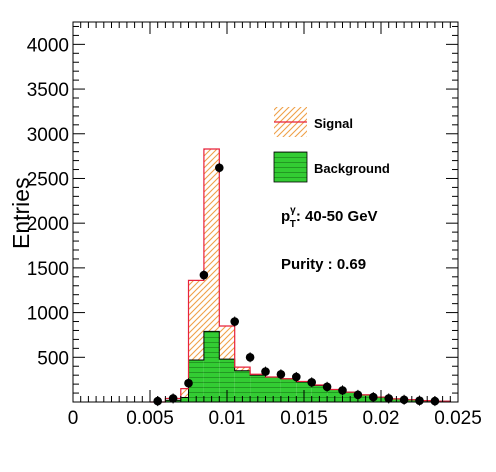  Describe the element at coordinates (73, 418) in the screenshot. I see `x-tick-label: 0` at that location.